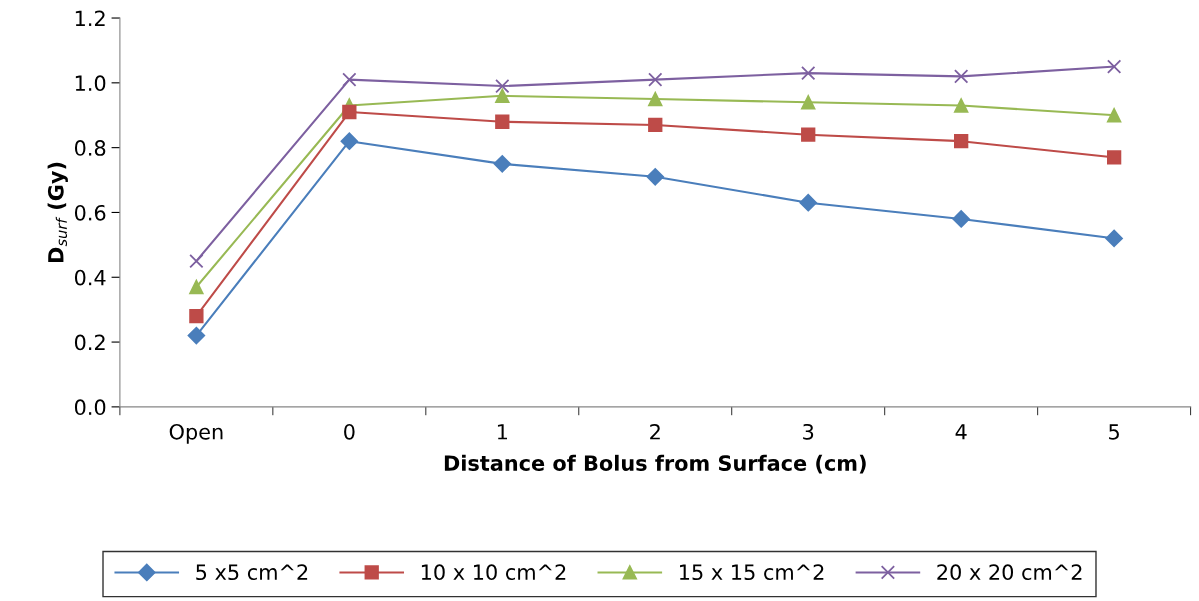 This screenshot has height=601, width=1199. Describe the element at coordinates (90, 212) in the screenshot. I see `y-tick-label: 0.6` at that location.